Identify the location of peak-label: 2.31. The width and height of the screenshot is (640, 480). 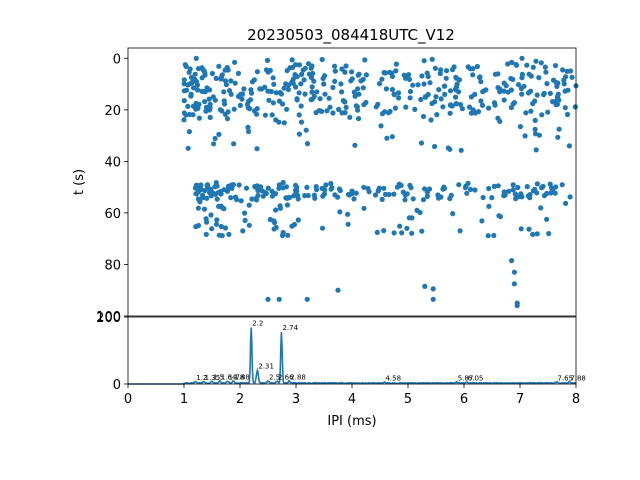
(266, 367).